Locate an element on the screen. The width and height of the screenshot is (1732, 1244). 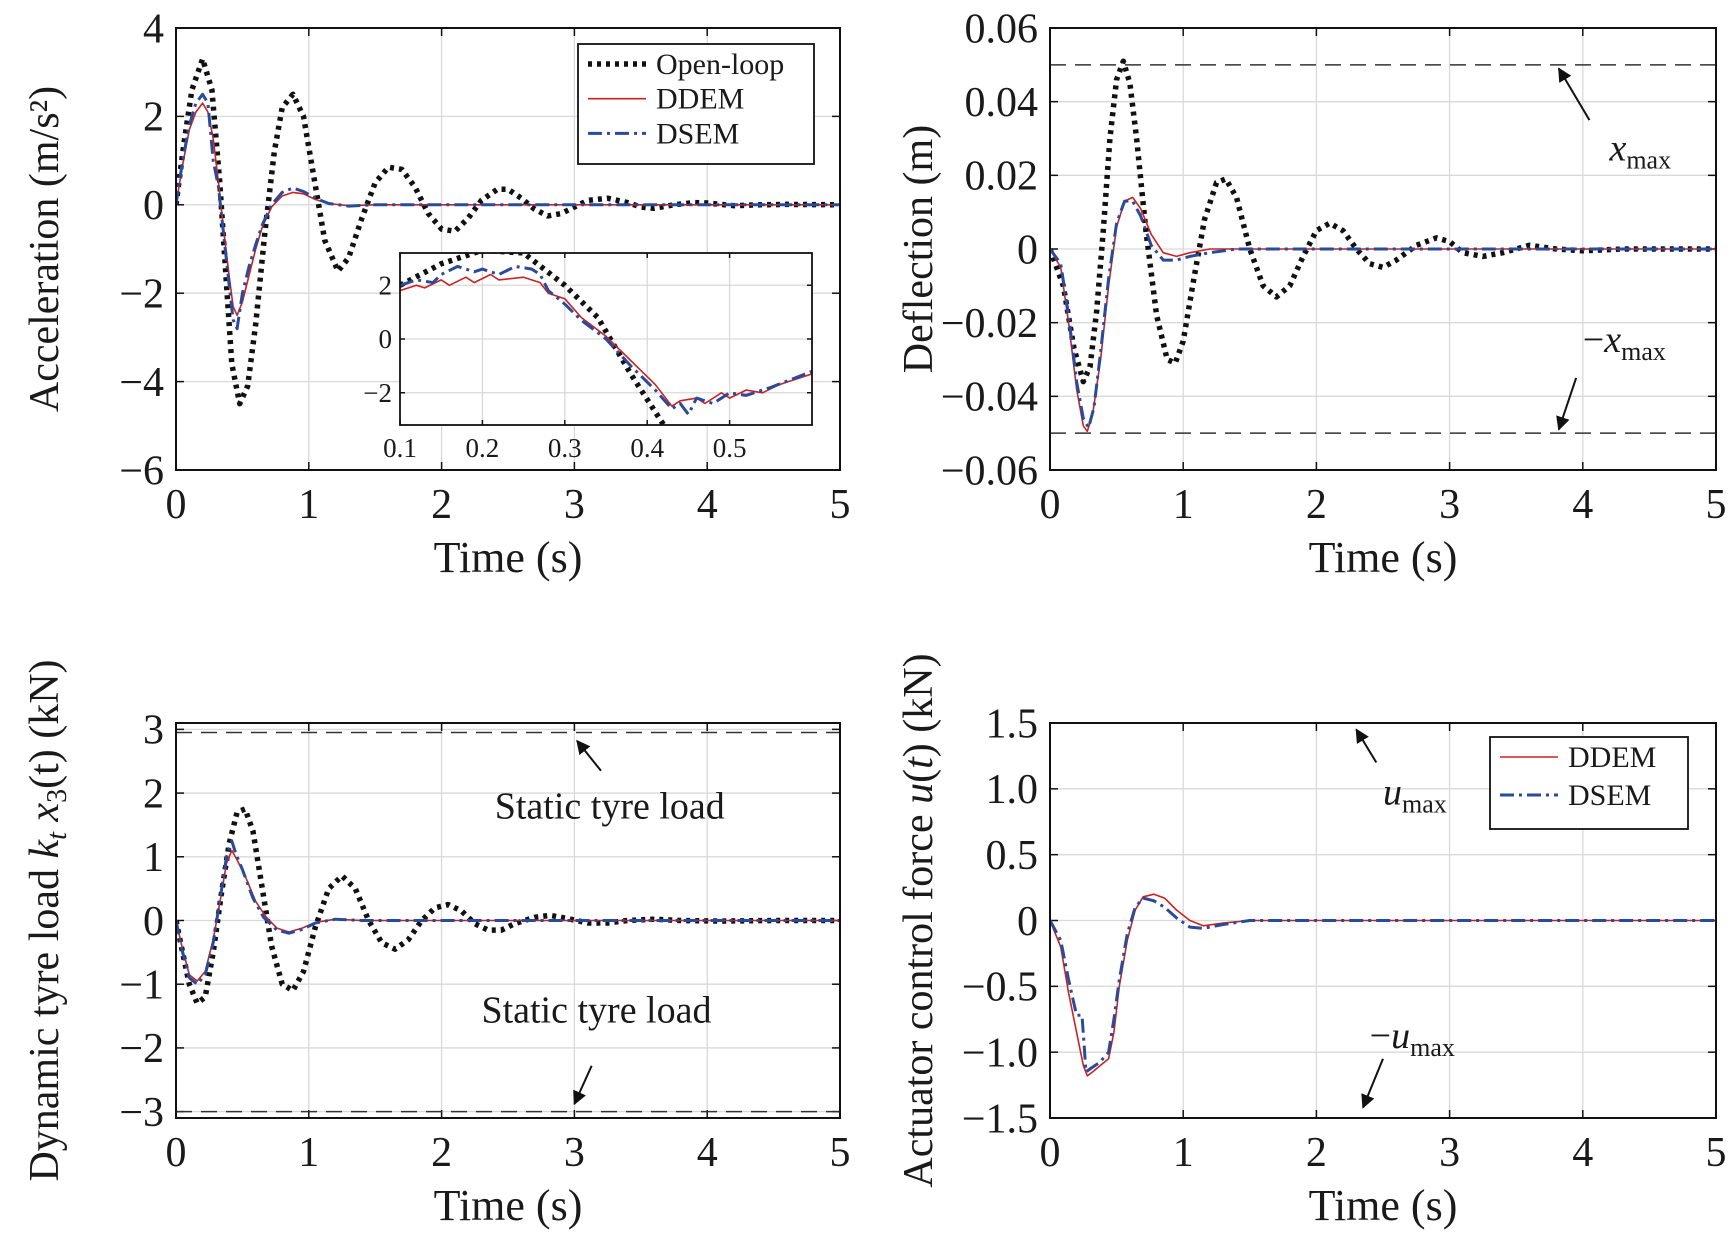
y-label-sub-t: t is located at coordinates (57, 835).